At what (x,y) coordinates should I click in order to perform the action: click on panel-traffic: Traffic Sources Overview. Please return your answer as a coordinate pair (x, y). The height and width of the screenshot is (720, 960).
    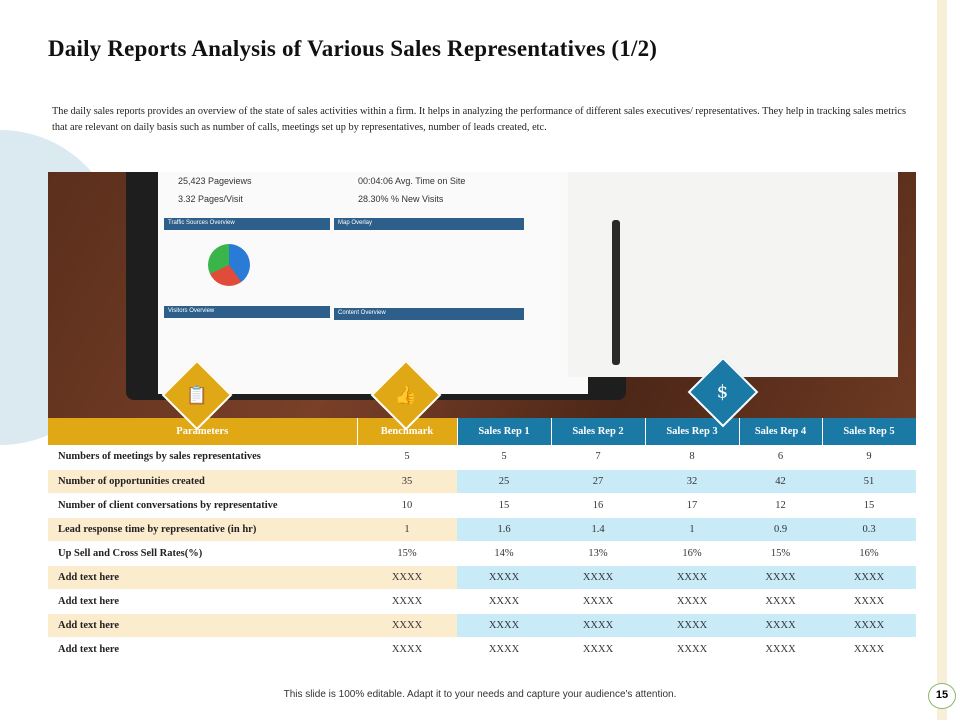
    Looking at the image, I should click on (247, 224).